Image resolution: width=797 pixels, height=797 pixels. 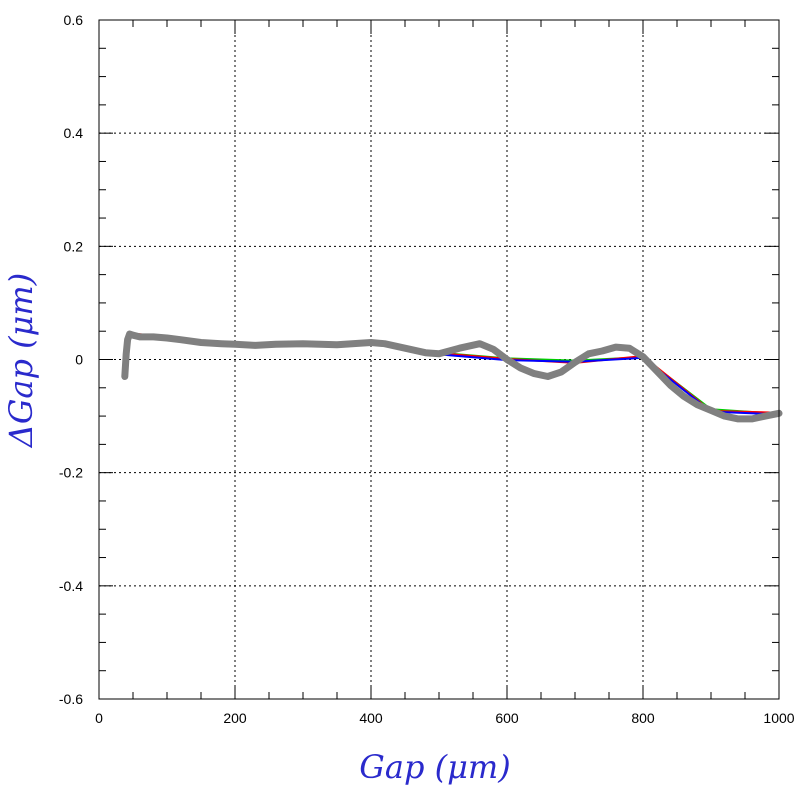 I want to click on x-tick-label: 1000, so click(x=778, y=718).